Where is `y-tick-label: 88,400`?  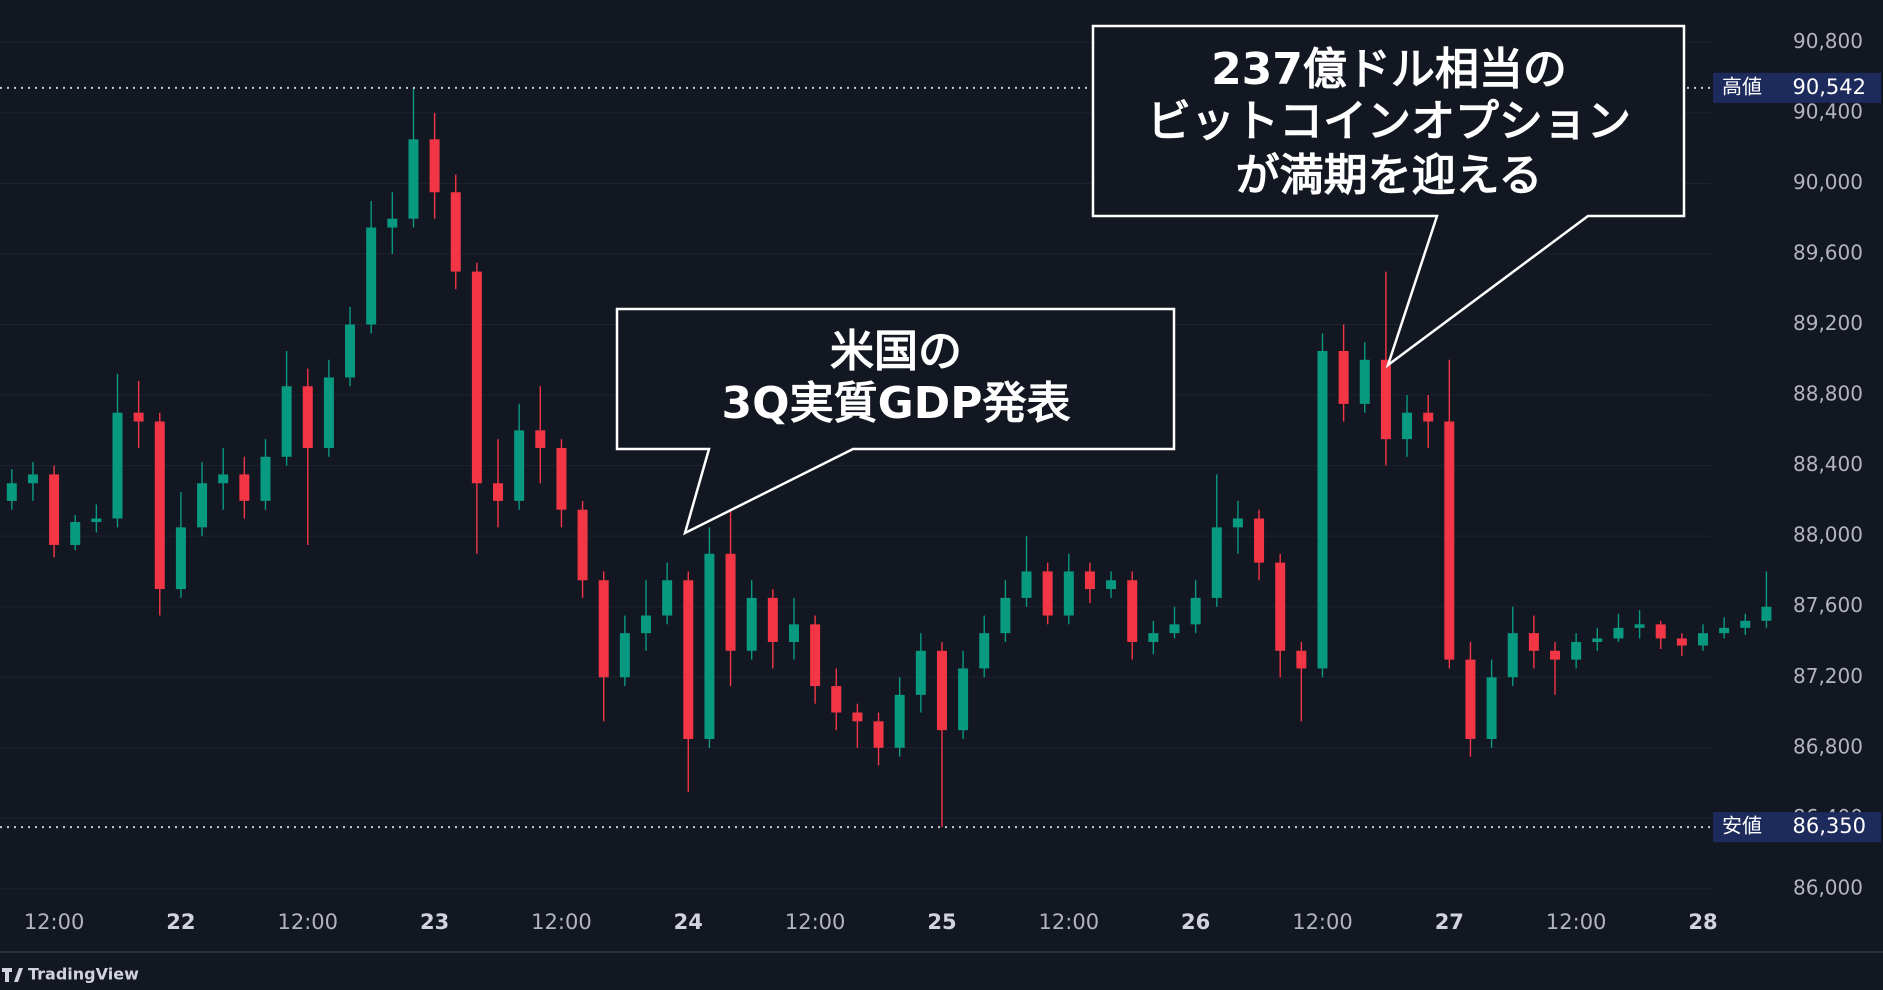 y-tick-label: 88,400 is located at coordinates (1828, 464).